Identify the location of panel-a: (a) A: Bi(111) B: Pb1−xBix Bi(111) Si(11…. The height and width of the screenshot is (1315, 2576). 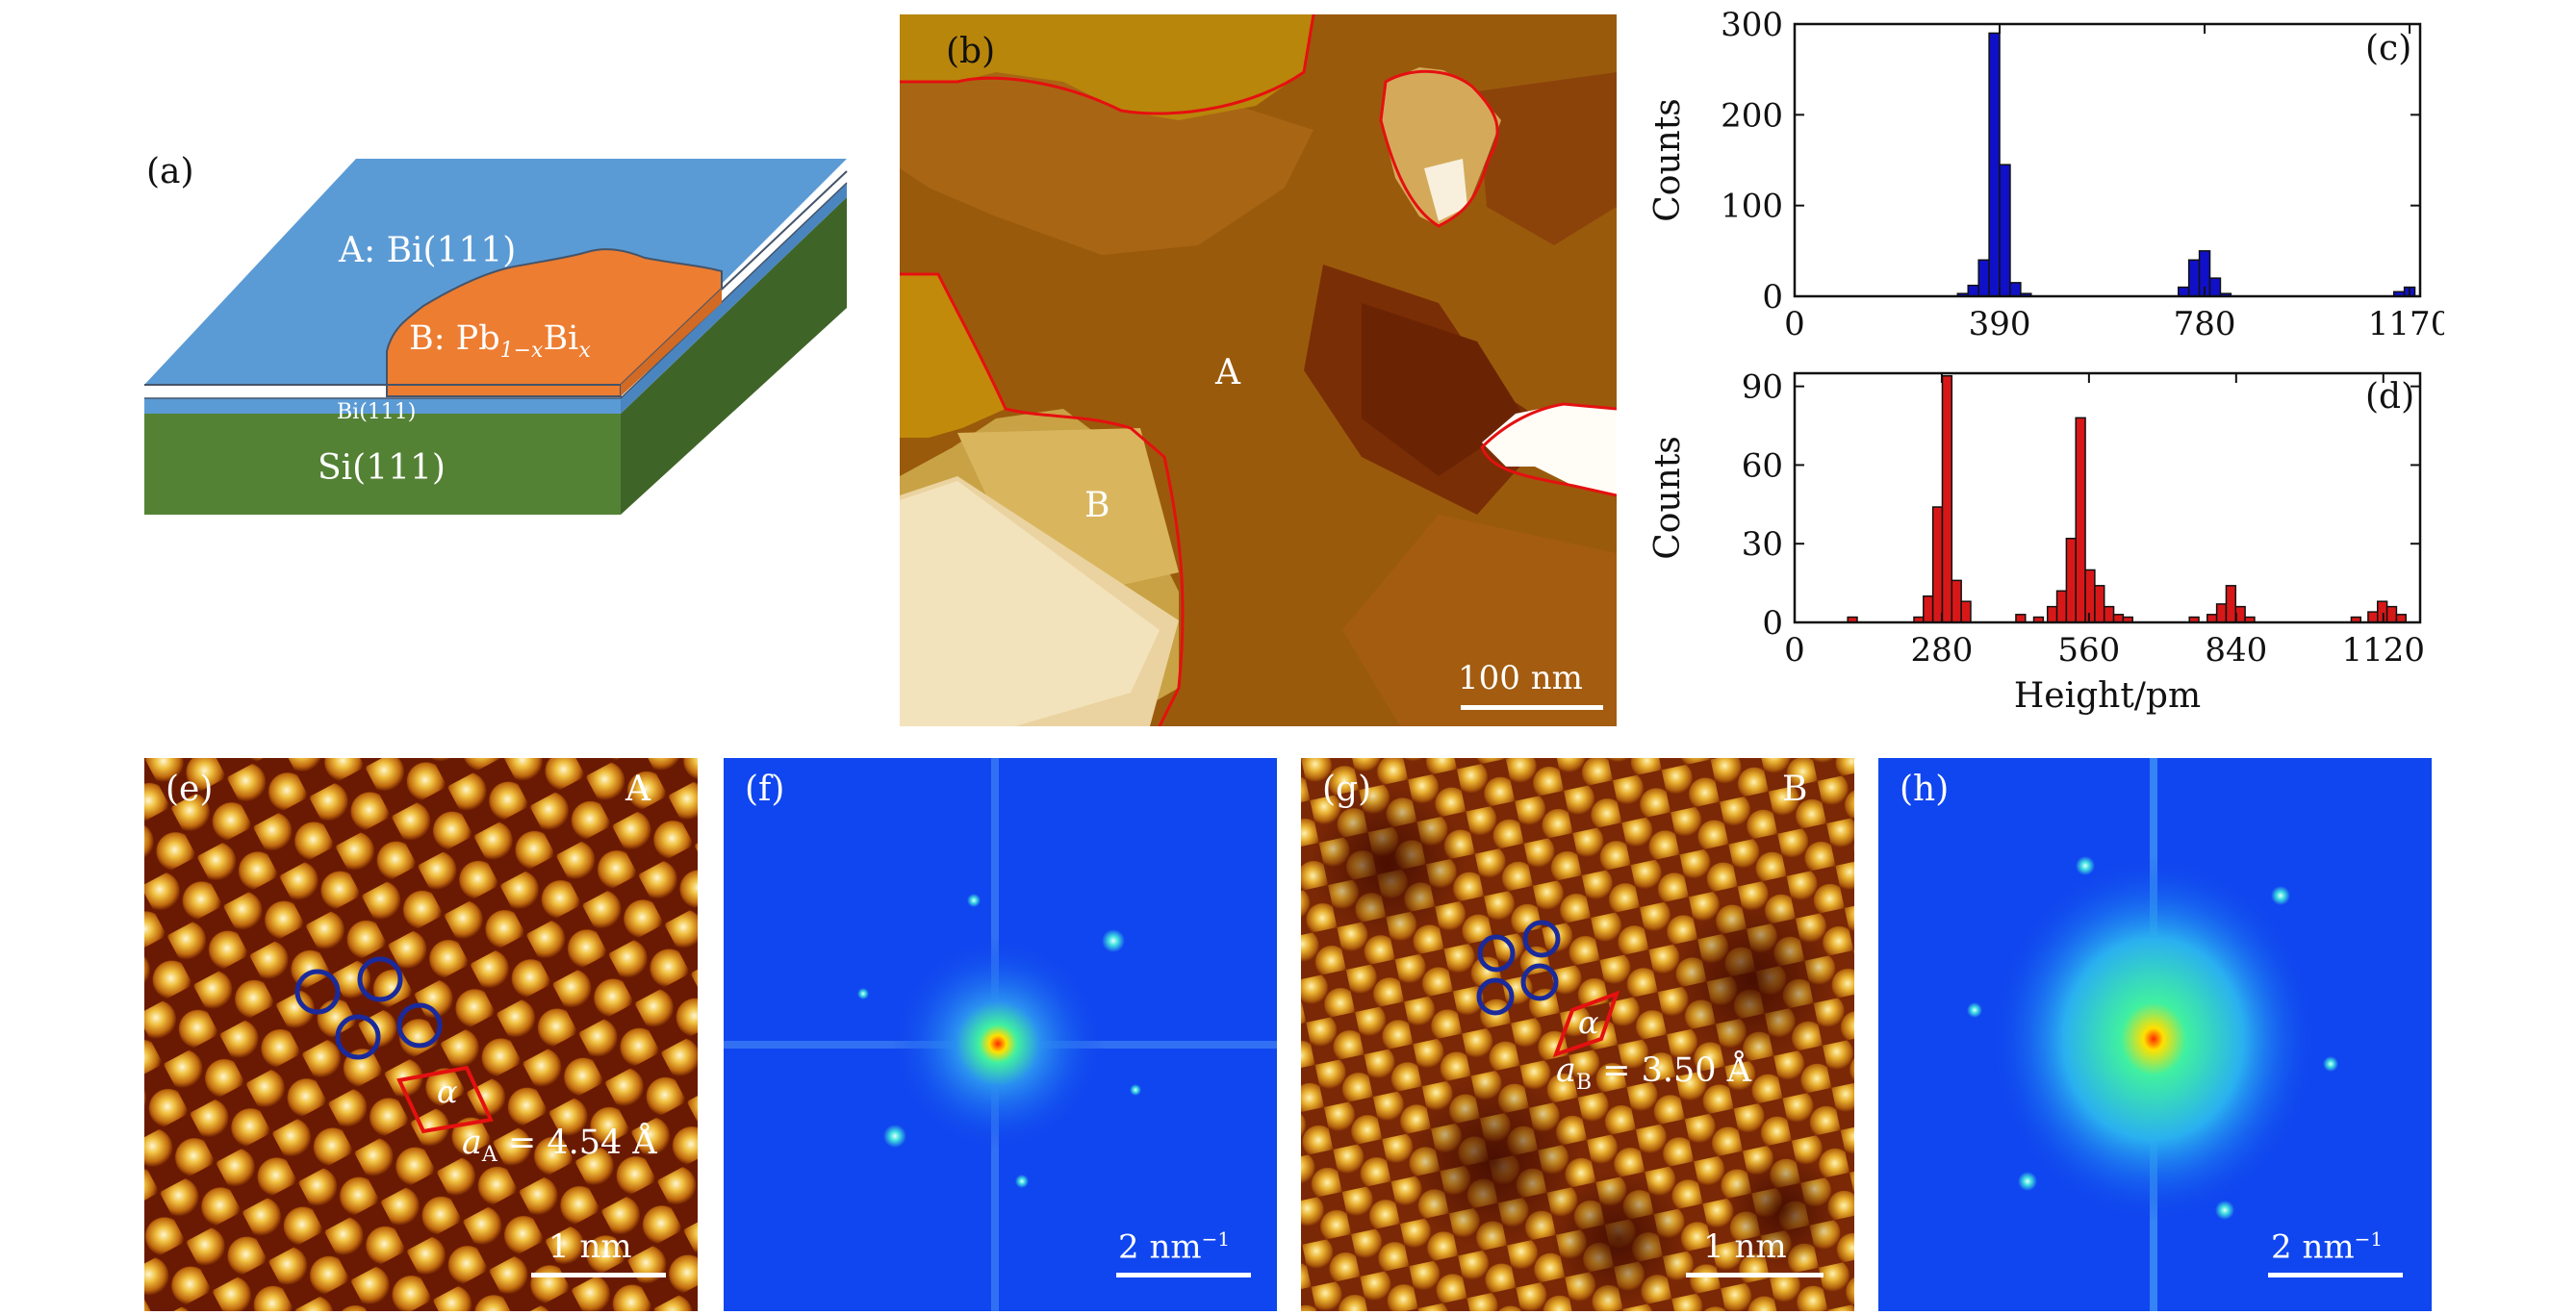
(500, 336).